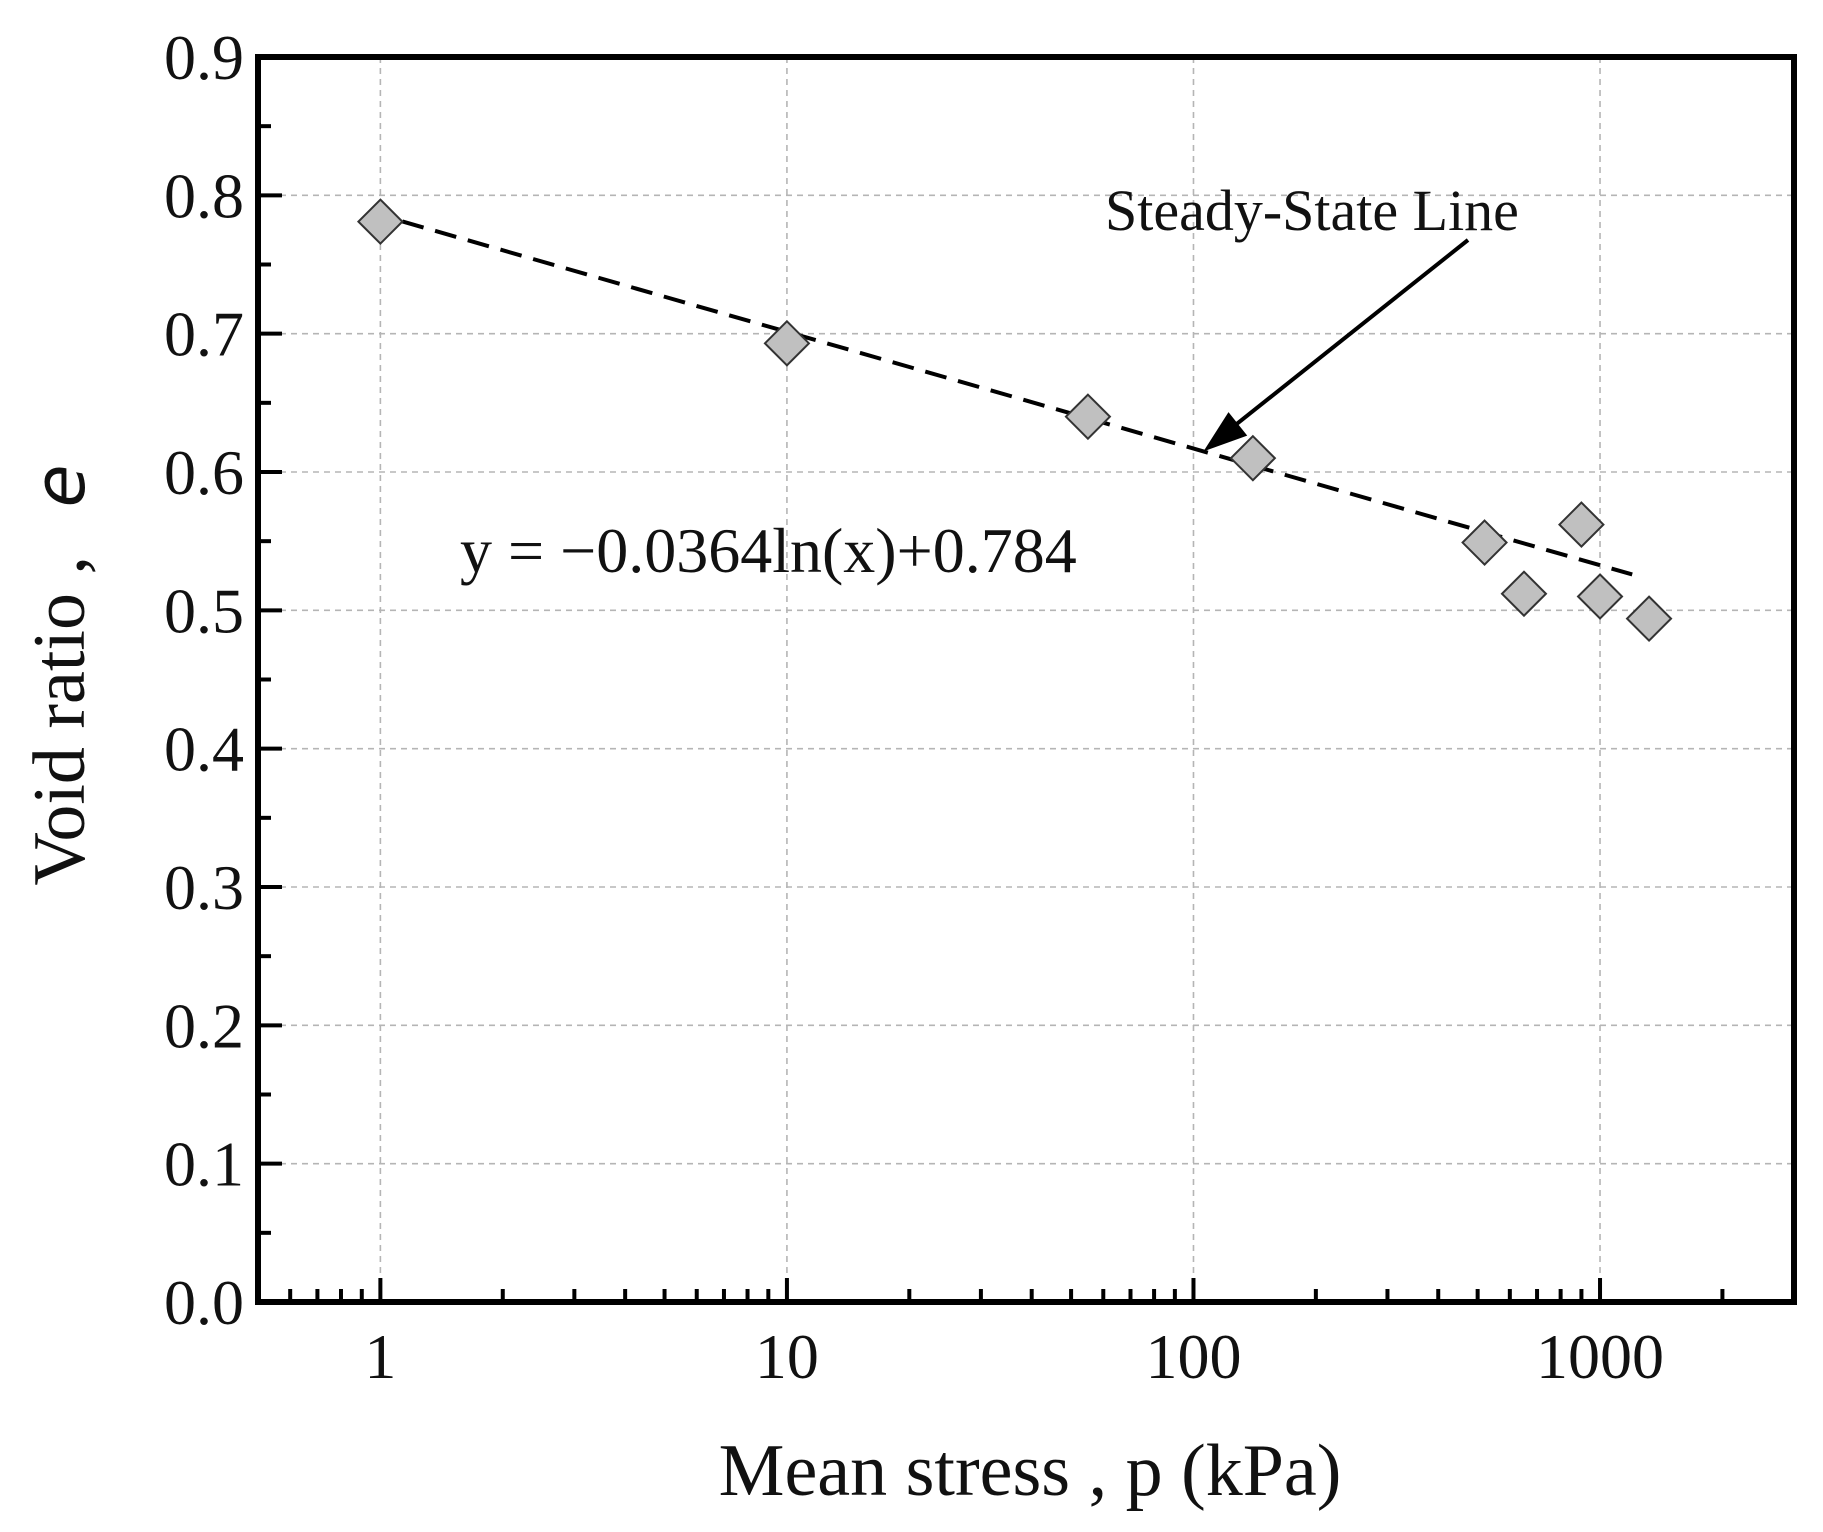 The image size is (1823, 1532). Describe the element at coordinates (204, 195) in the screenshot. I see `y-tick-label: 0.8` at that location.